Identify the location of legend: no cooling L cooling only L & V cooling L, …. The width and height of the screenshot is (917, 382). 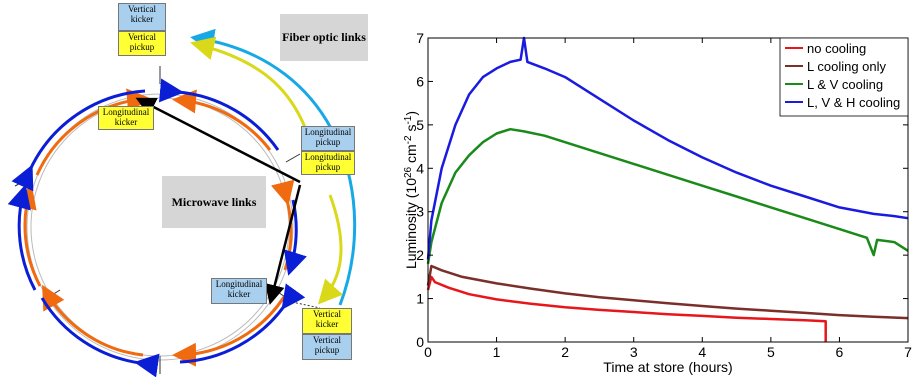
(844, 77).